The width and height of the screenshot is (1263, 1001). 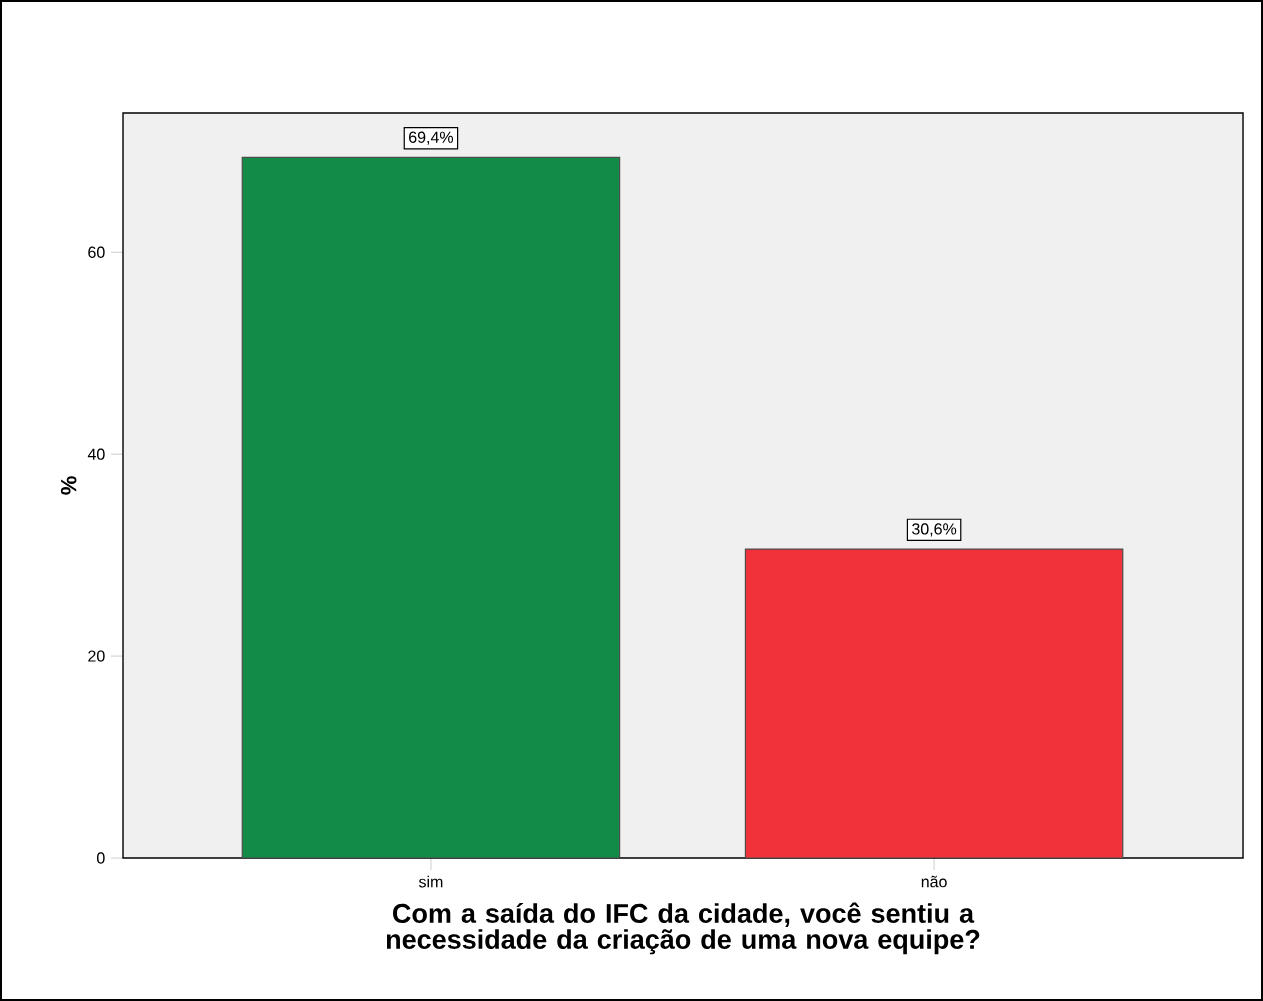 I want to click on y-tick-label: 20, so click(x=96, y=656).